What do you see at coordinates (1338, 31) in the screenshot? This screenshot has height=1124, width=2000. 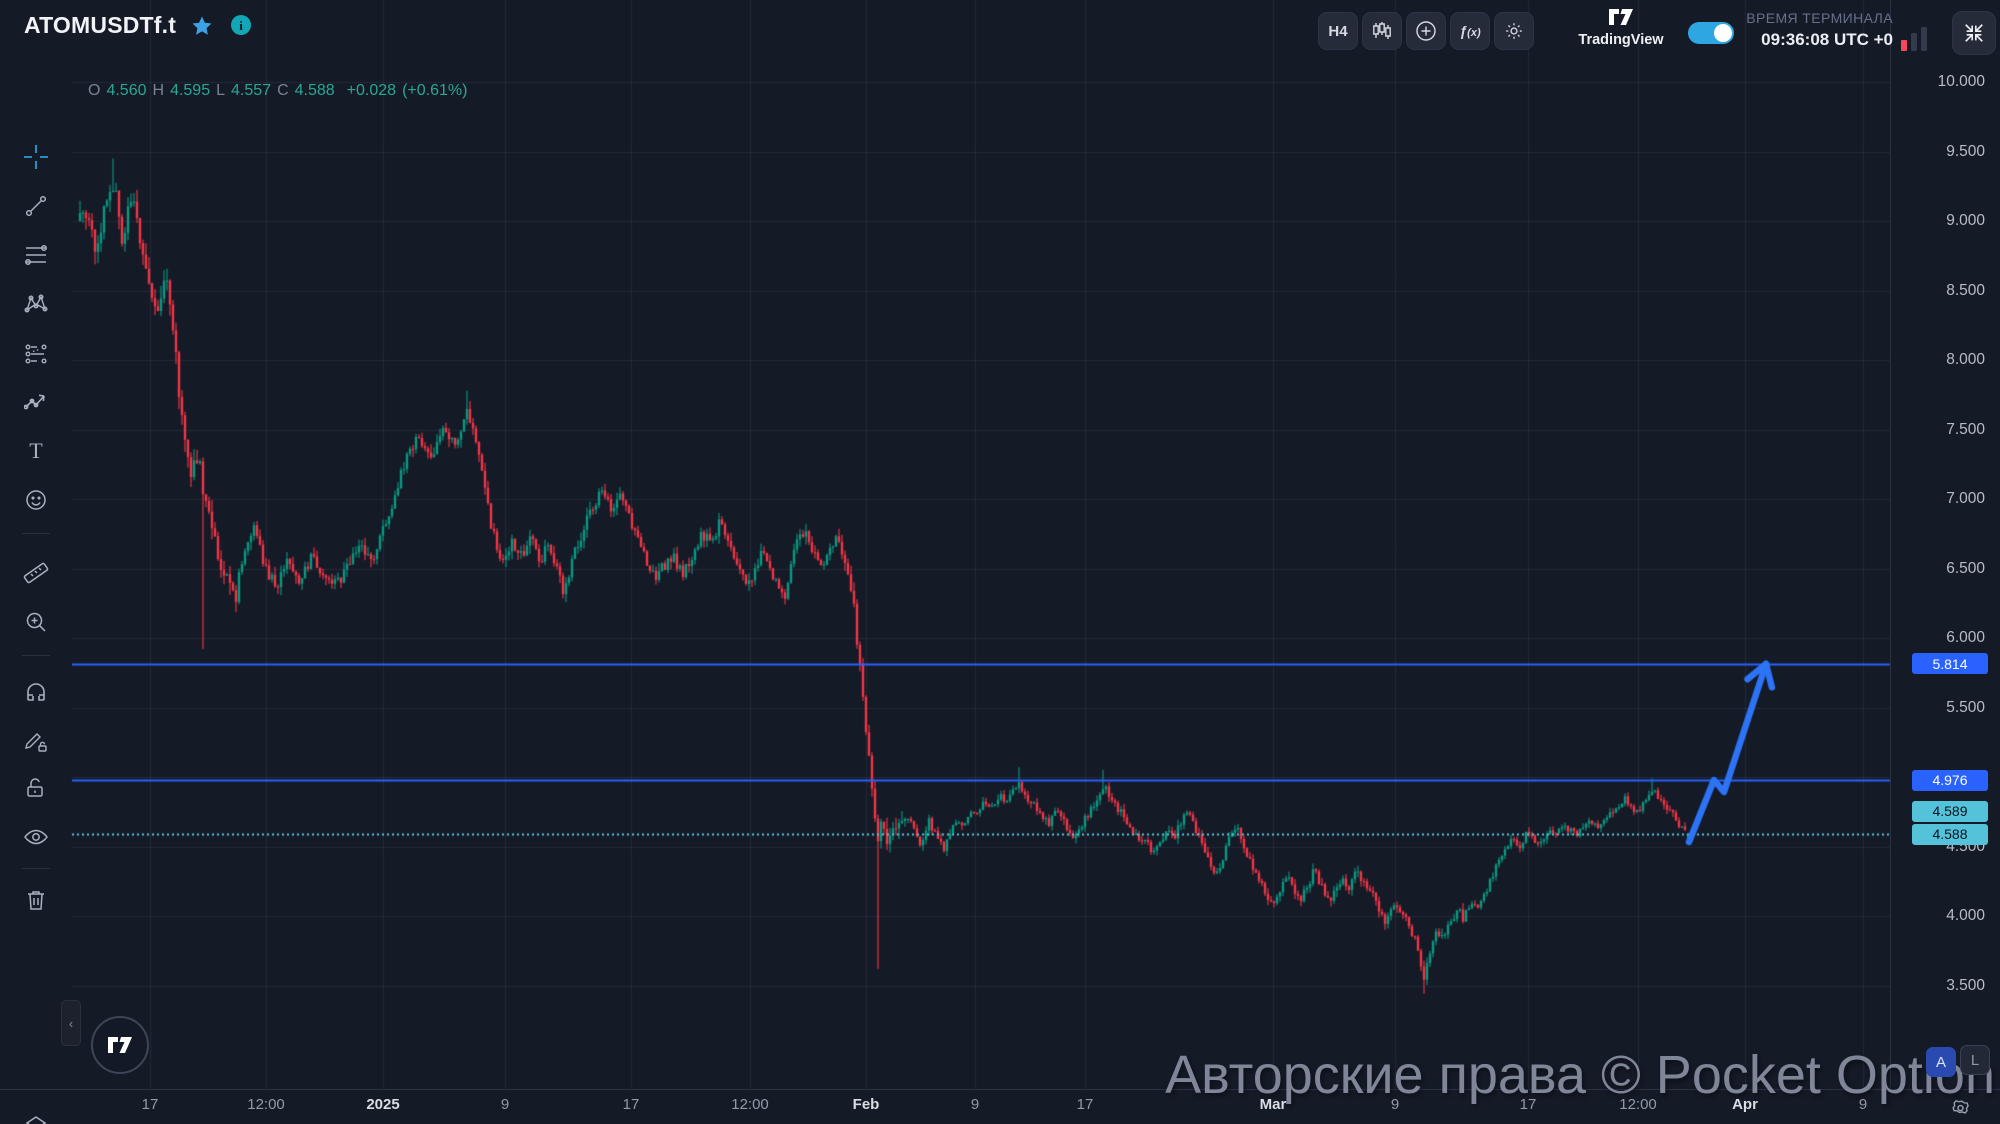 I see `interval-button: H4` at bounding box center [1338, 31].